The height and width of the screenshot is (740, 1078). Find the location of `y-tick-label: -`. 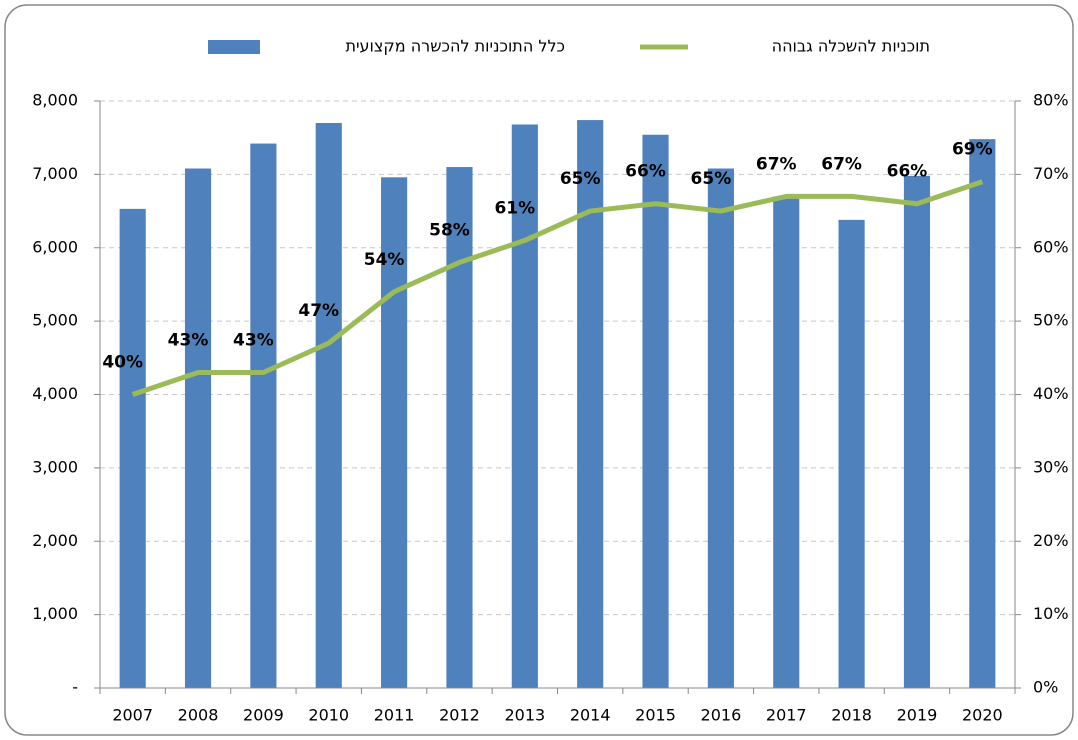

y-tick-label: - is located at coordinates (75, 687).